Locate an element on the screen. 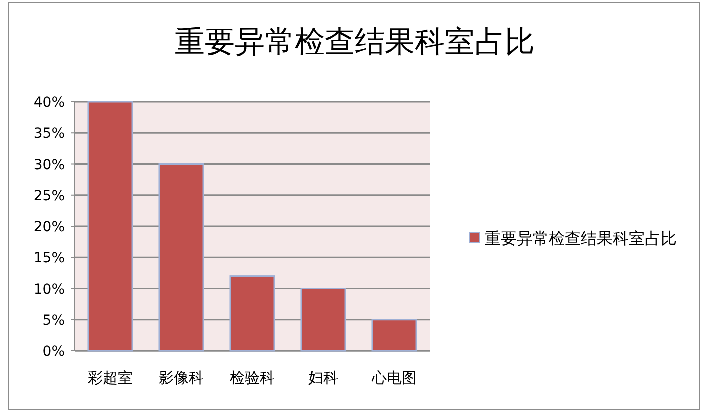  x-tick-label: 妇科 is located at coordinates (323, 378).